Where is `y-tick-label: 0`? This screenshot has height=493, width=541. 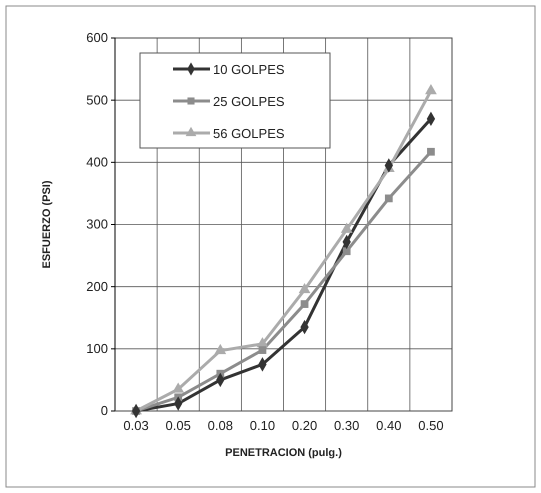 y-tick-label: 0 is located at coordinates (104, 410).